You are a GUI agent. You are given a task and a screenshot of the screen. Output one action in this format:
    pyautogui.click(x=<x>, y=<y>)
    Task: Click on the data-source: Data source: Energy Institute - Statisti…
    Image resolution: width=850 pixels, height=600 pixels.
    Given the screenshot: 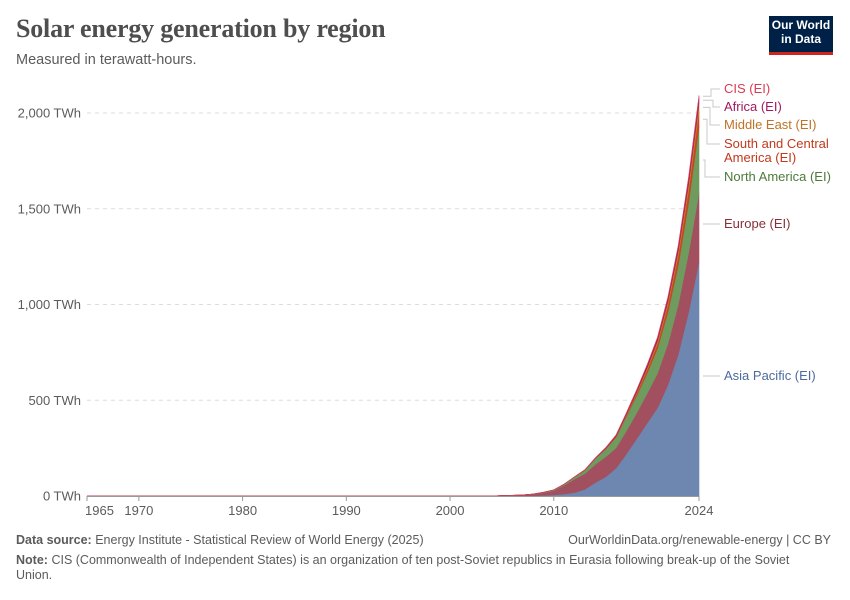 What is the action you would take?
    pyautogui.click(x=220, y=540)
    